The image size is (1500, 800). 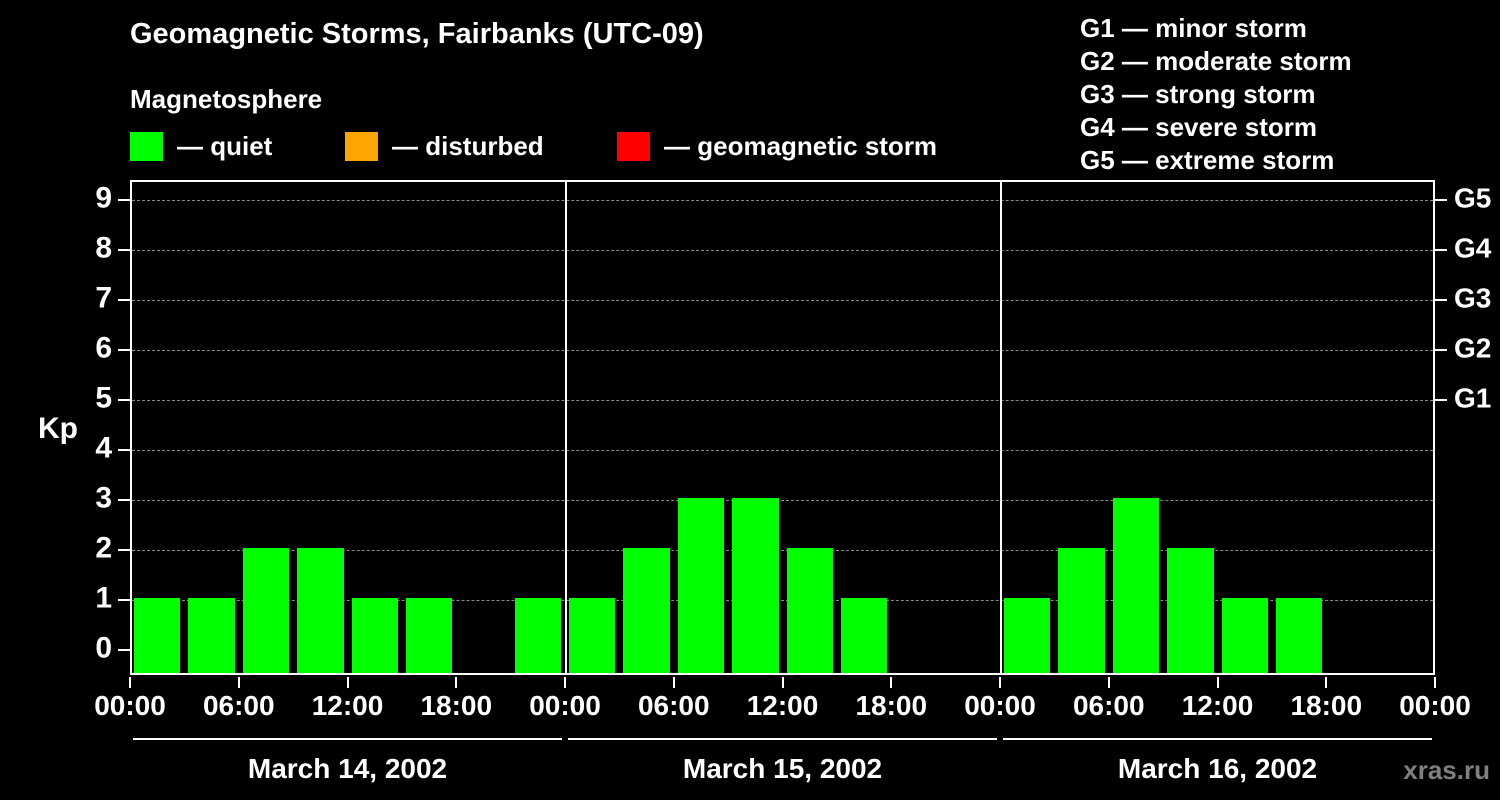 What do you see at coordinates (1446, 770) in the screenshot?
I see `watermark: xras.ru` at bounding box center [1446, 770].